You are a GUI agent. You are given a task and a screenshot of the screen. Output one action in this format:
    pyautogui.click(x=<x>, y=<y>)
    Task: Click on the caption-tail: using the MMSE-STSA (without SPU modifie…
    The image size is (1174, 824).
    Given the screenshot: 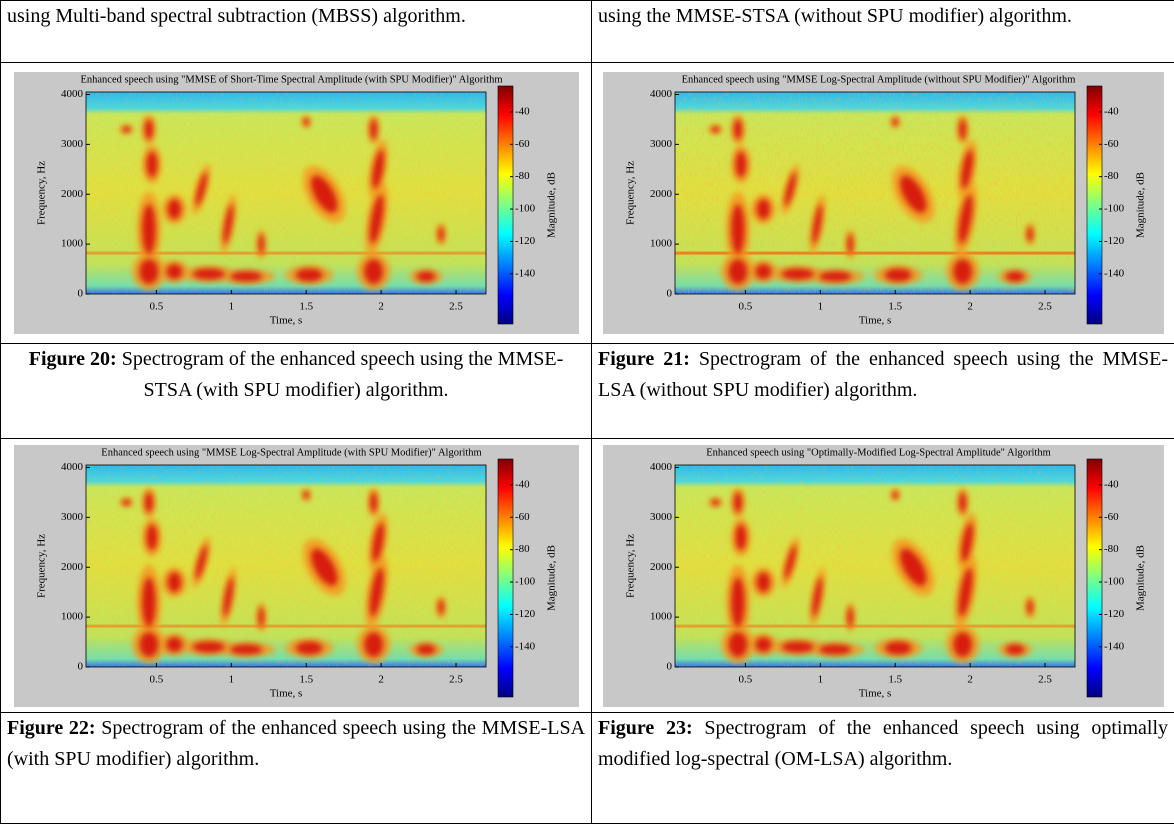 What is the action you would take?
    pyautogui.click(x=883, y=16)
    